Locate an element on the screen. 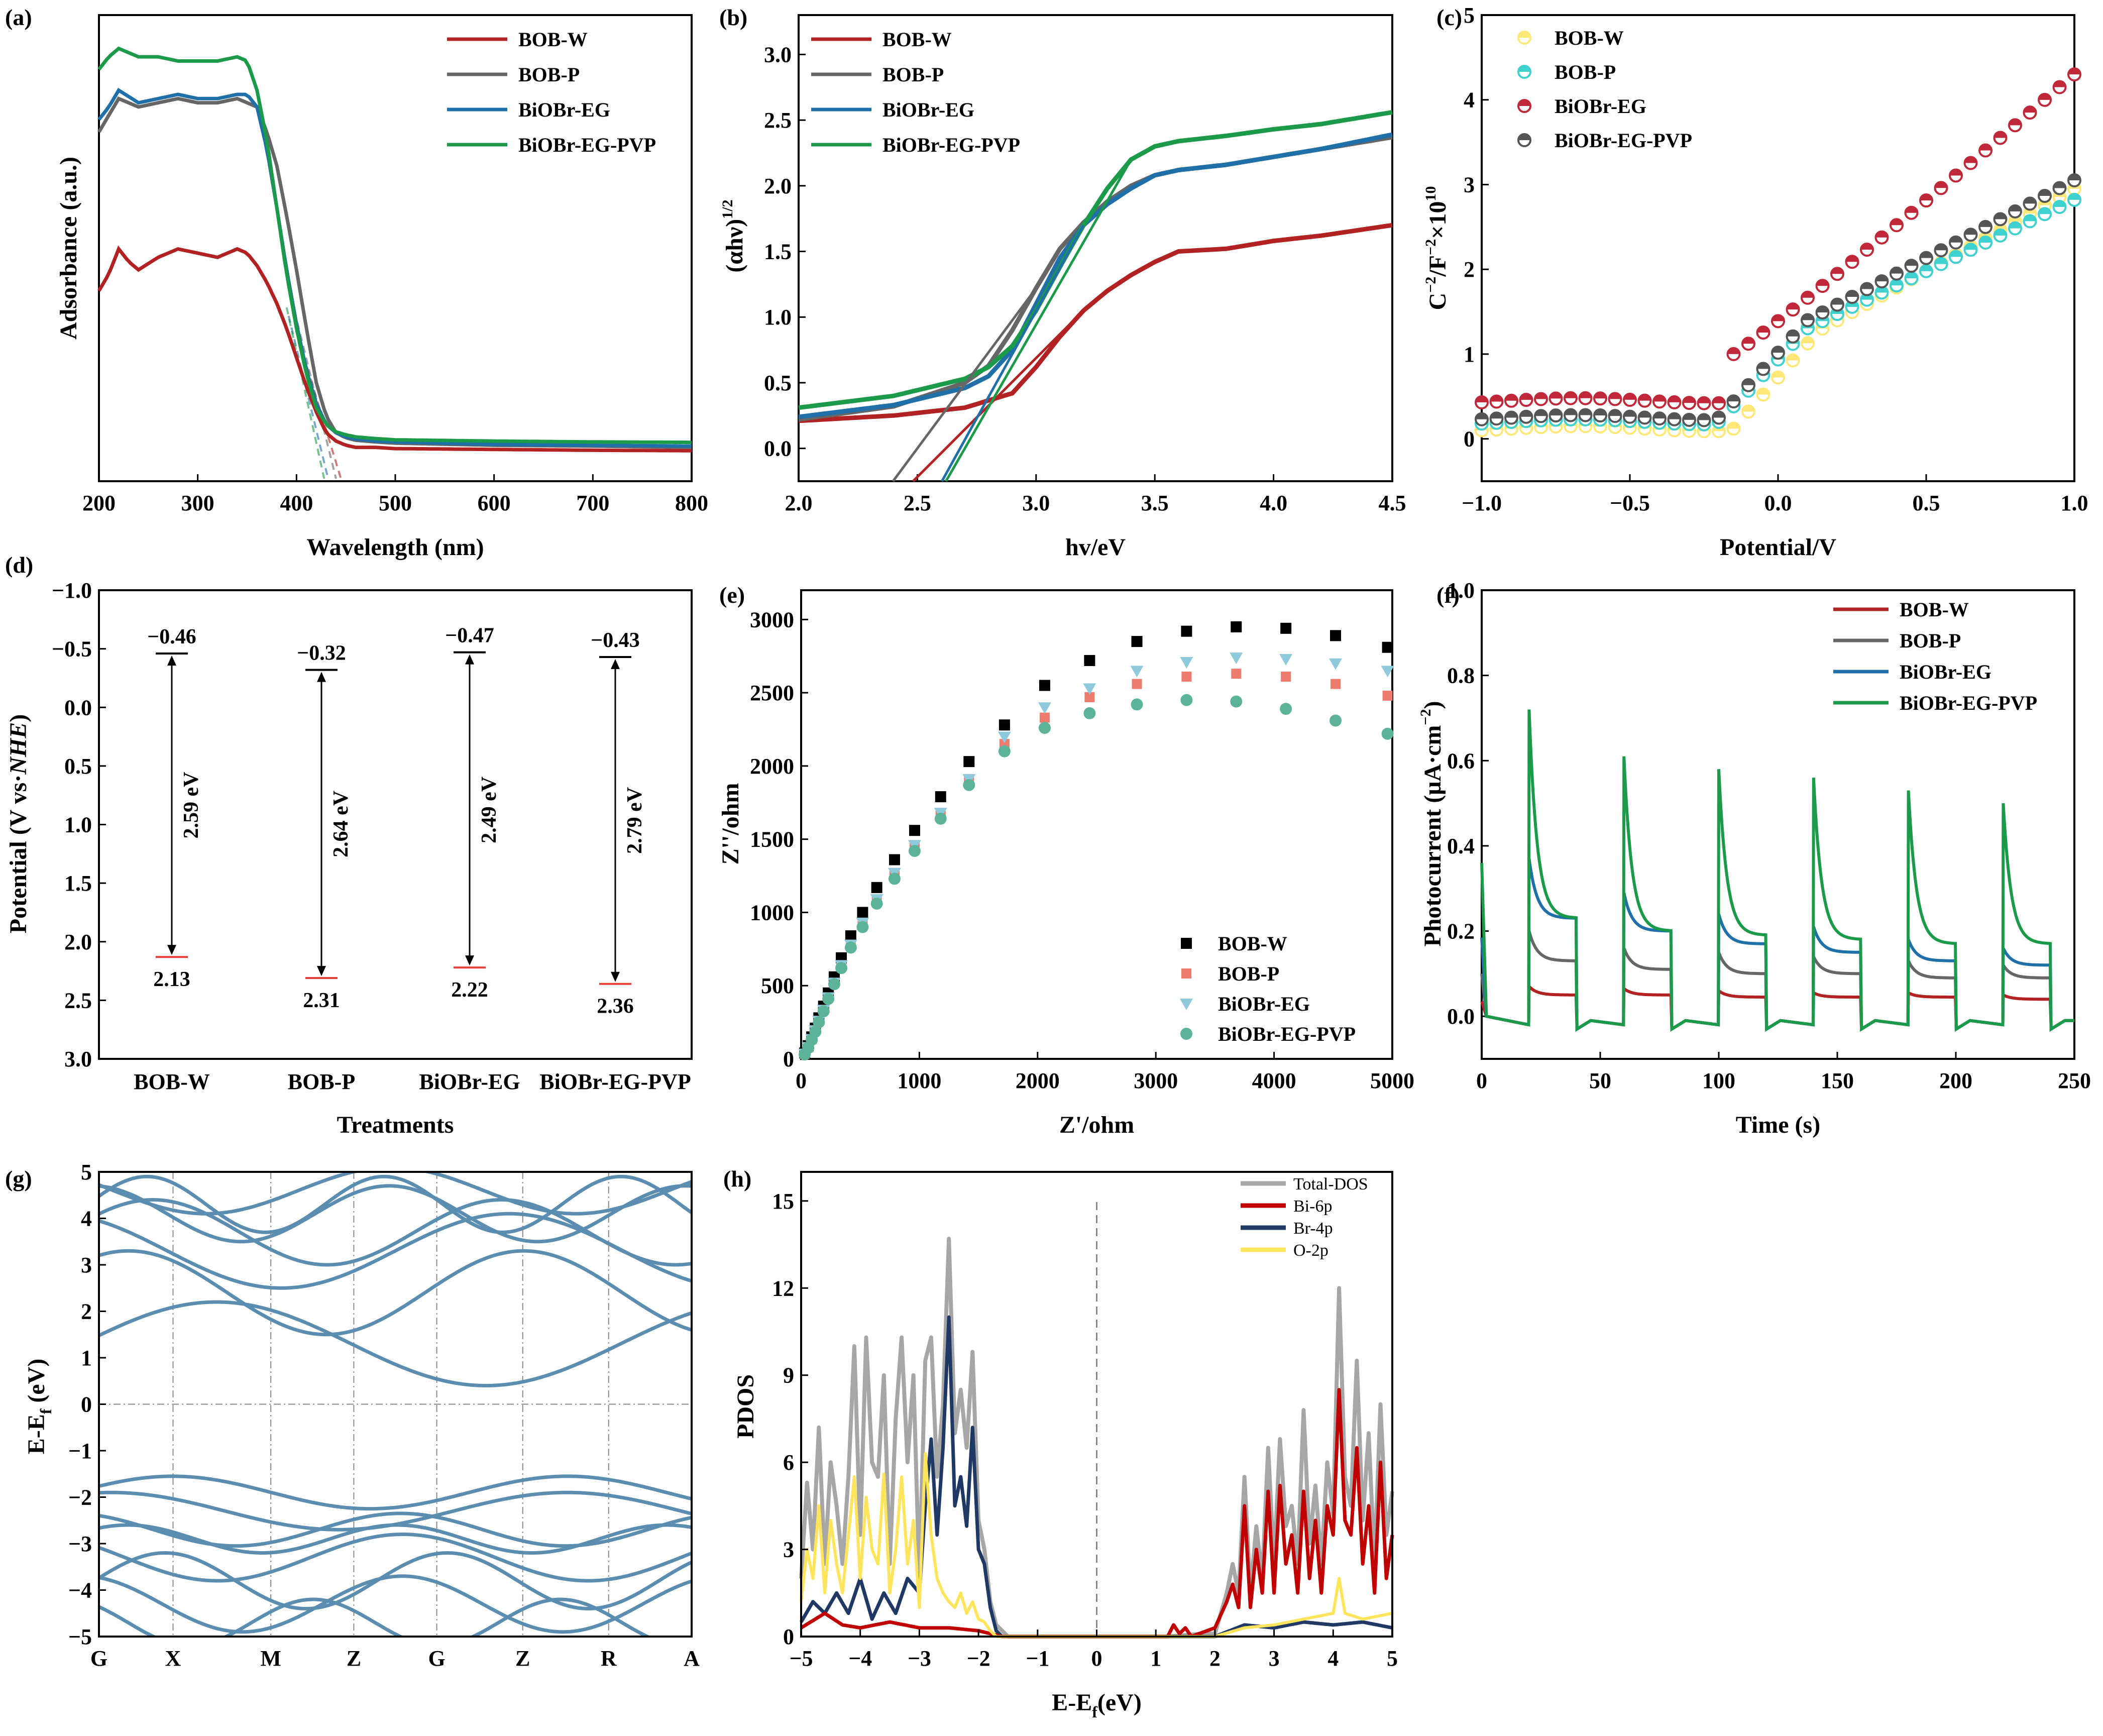 This screenshot has width=2103, height=1736. y-tick-label: −3 is located at coordinates (80, 1544).